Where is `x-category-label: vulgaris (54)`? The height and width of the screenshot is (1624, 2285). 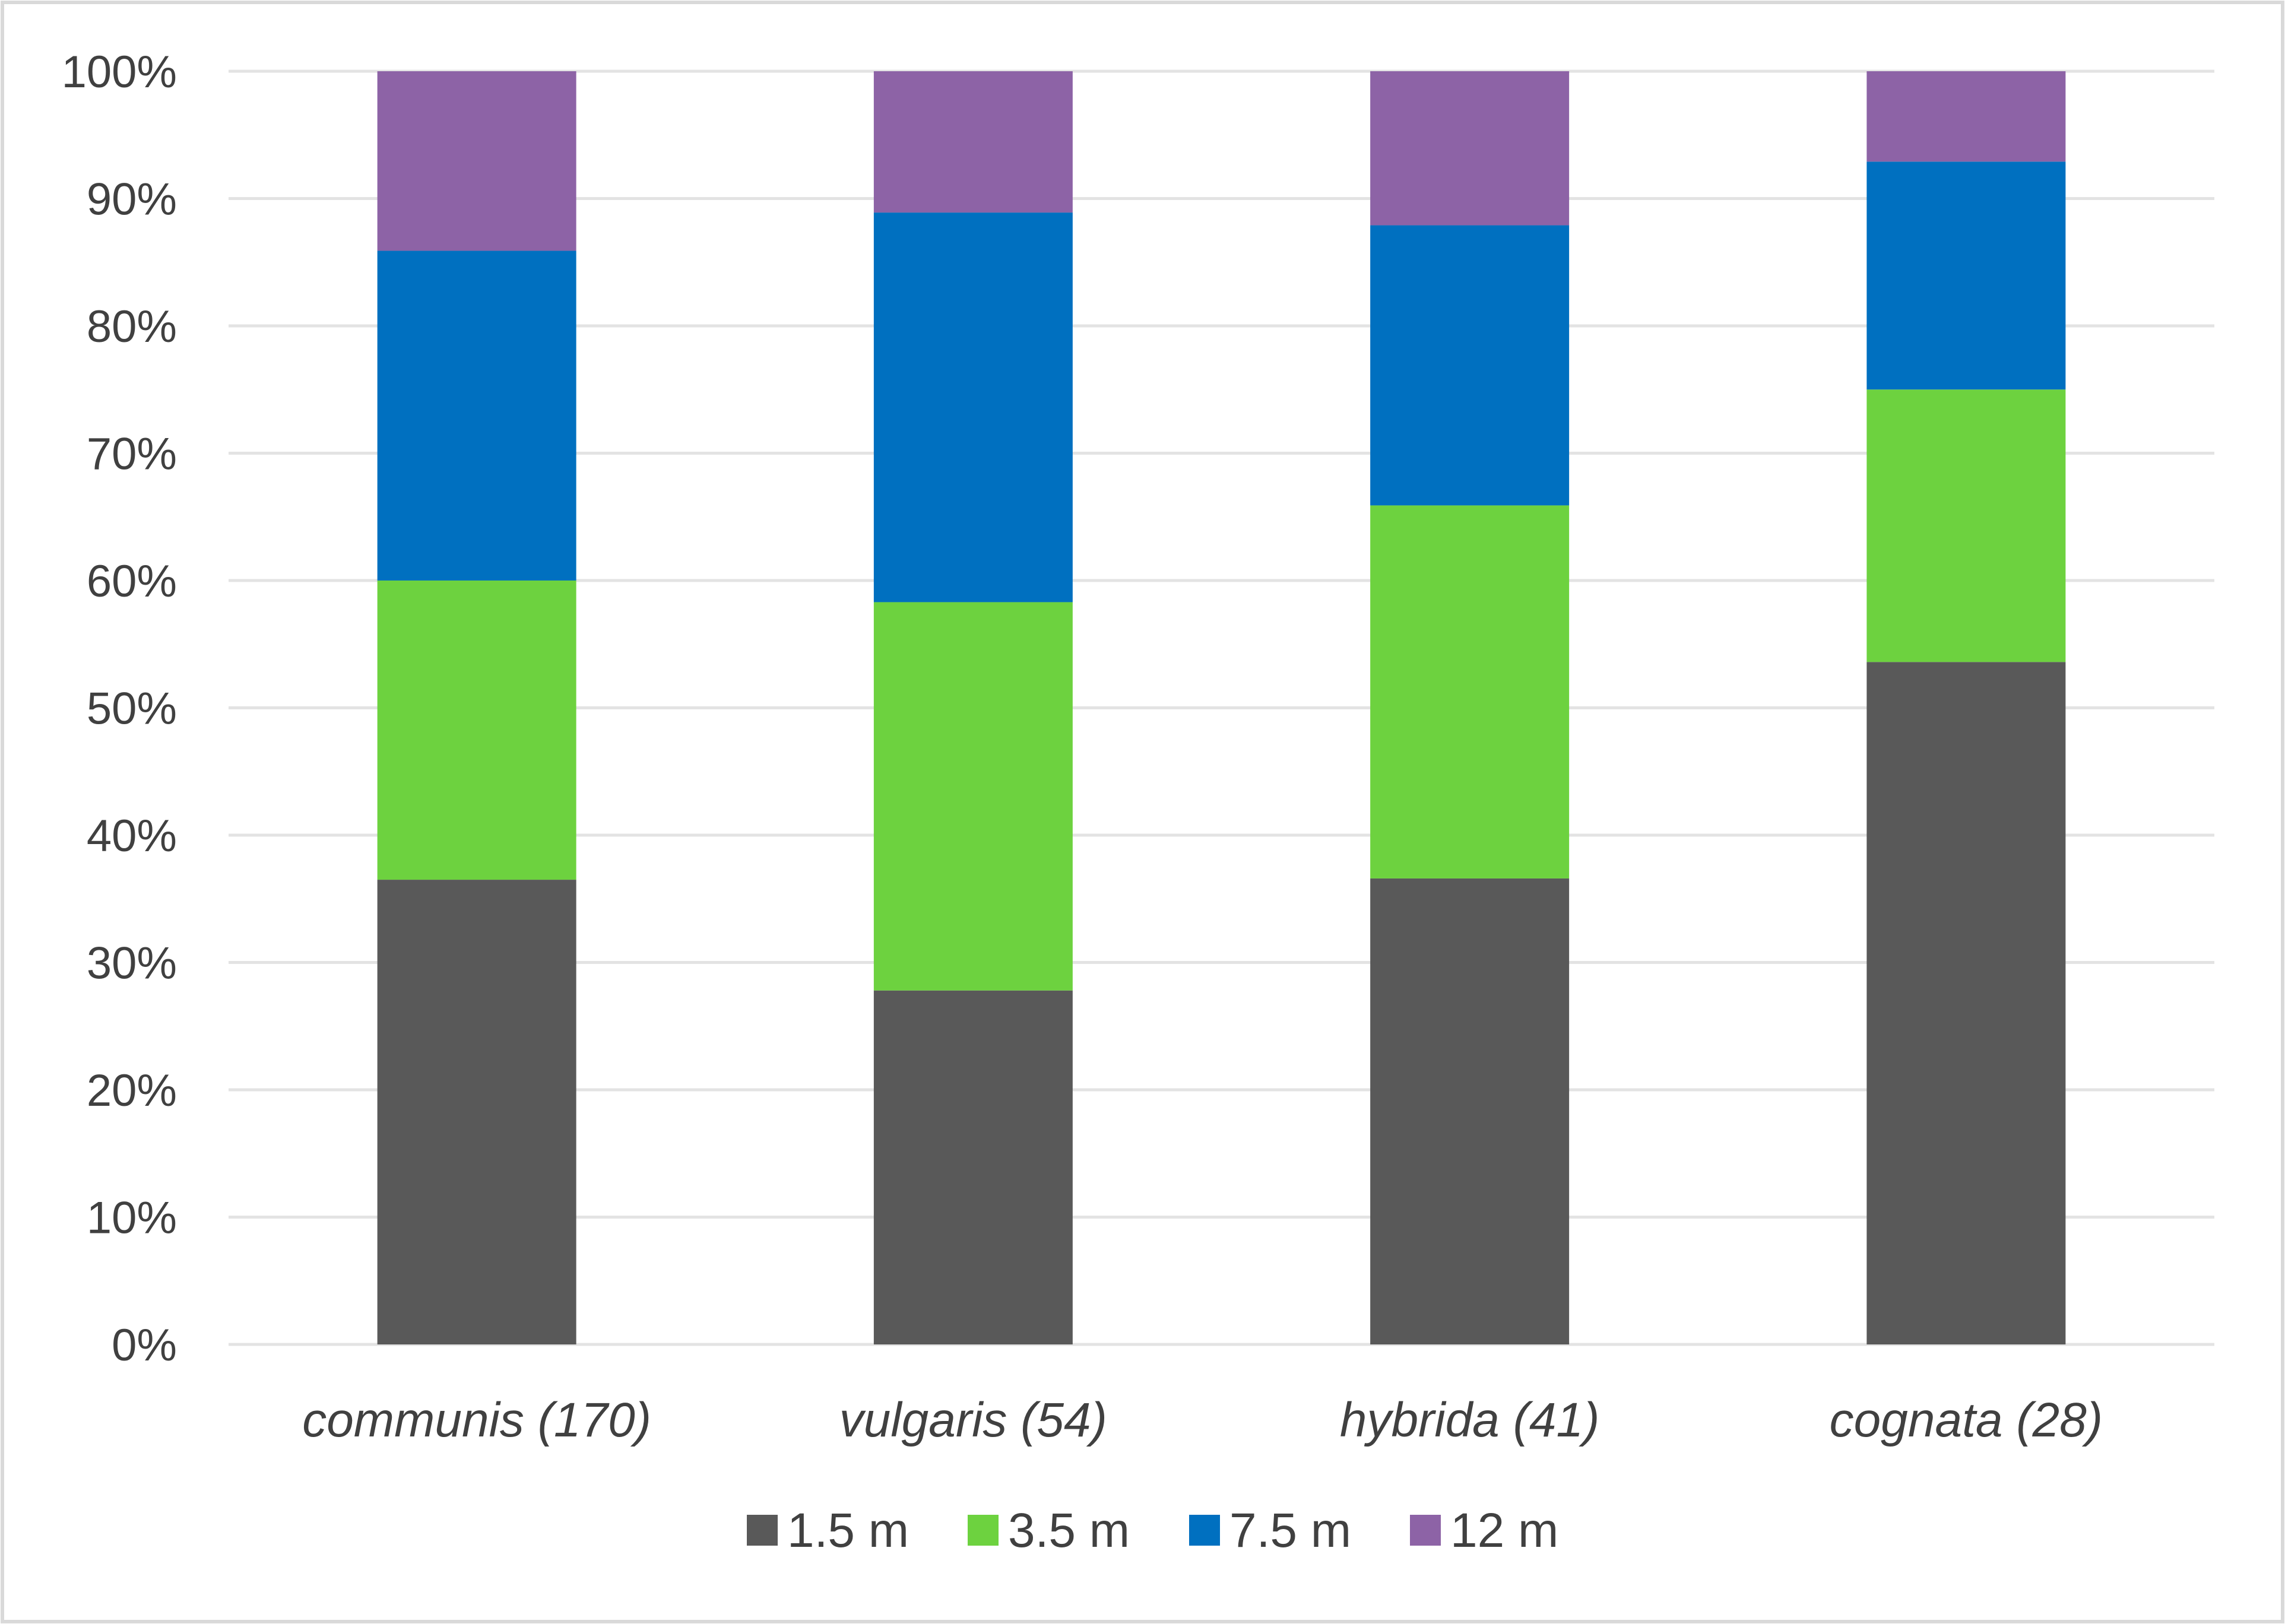 x-category-label: vulgaris (54) is located at coordinates (973, 1420).